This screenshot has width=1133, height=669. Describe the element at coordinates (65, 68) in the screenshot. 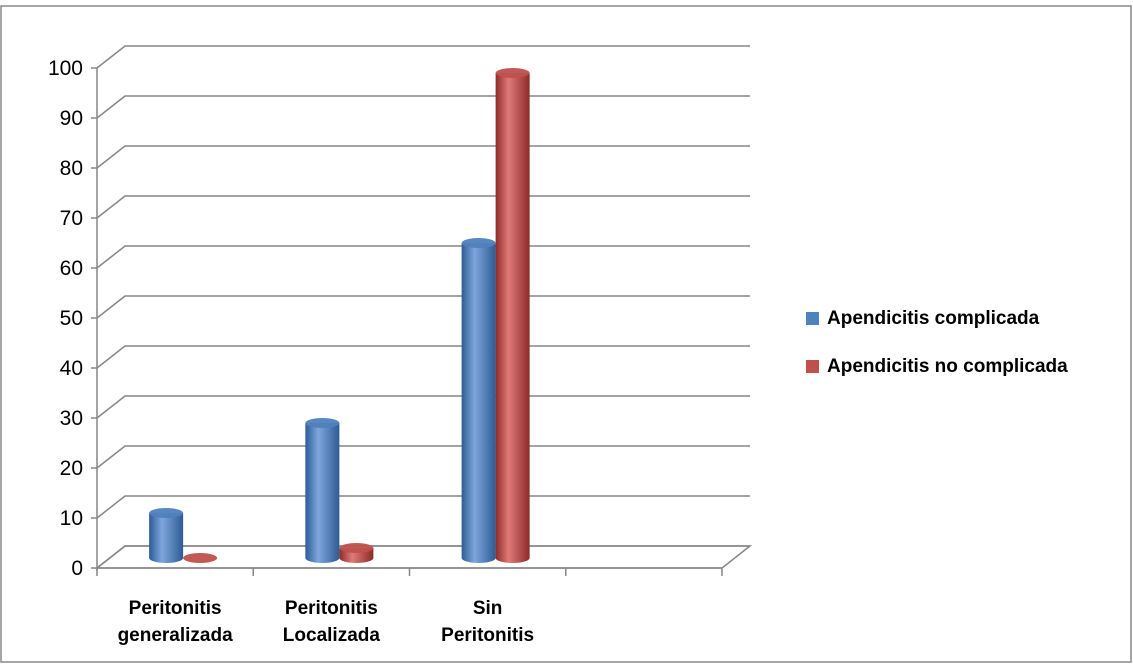

I see `y-tick-label: 100` at that location.